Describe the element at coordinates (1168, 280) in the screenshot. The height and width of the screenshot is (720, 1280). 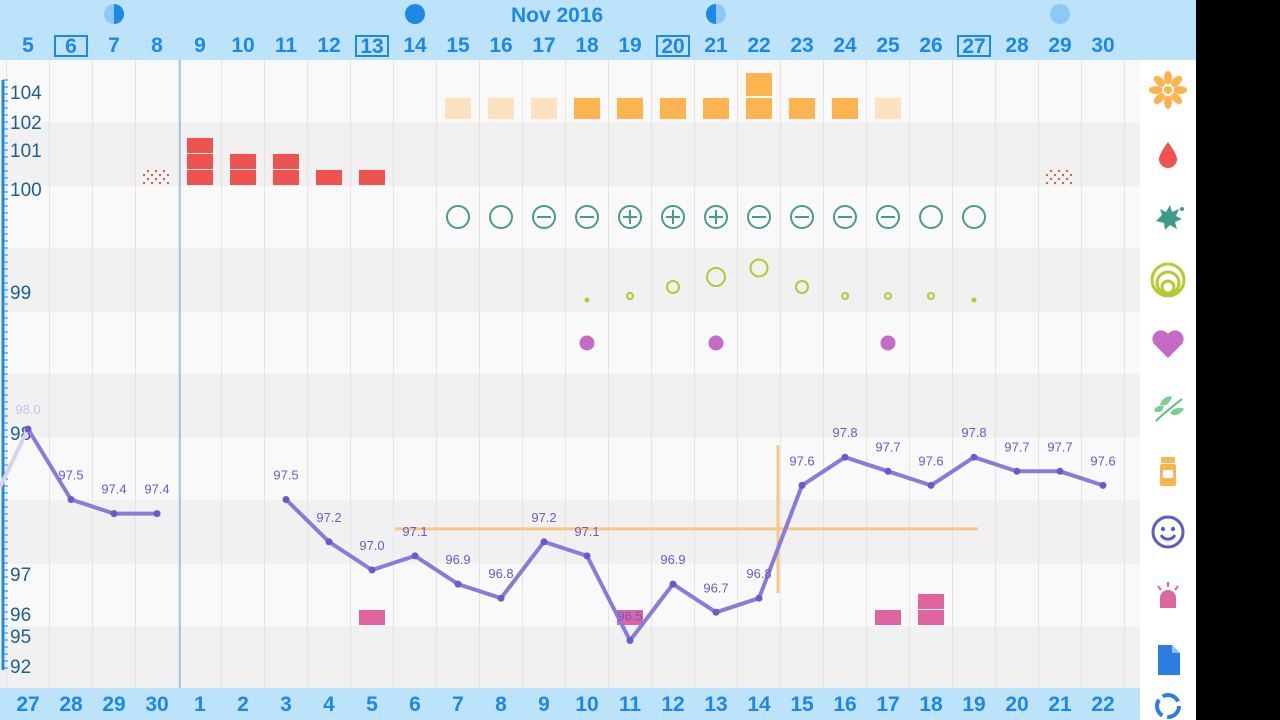
I see `cervix-icon` at that location.